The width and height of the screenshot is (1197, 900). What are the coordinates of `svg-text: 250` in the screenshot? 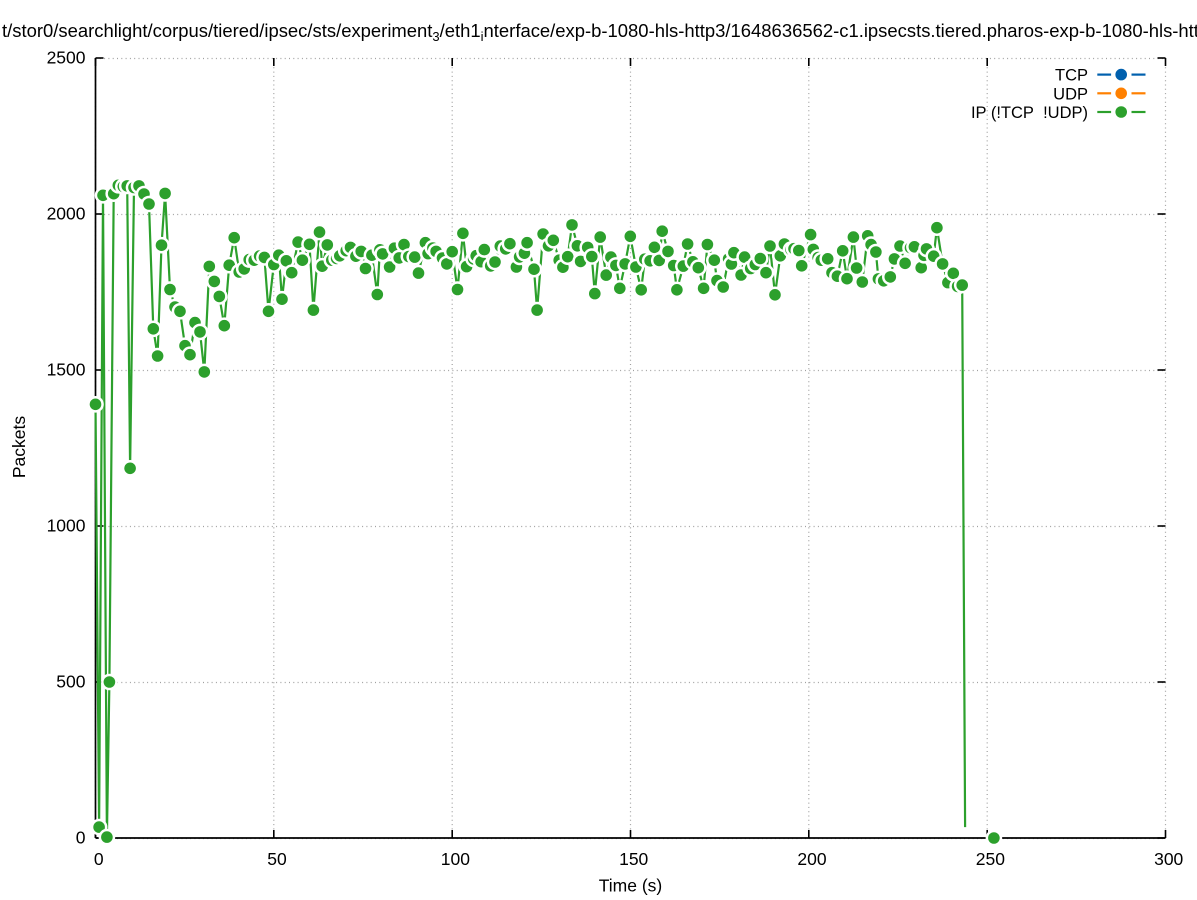 It's located at (990, 859).